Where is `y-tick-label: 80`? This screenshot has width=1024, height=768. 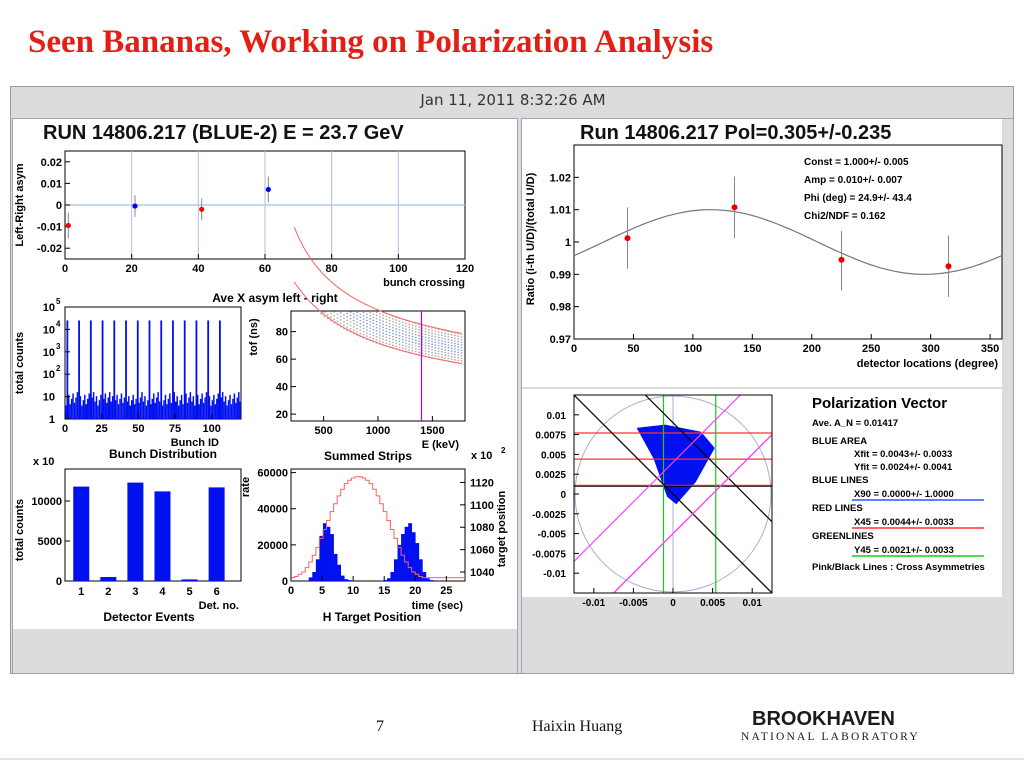 y-tick-label: 80 is located at coordinates (282, 333).